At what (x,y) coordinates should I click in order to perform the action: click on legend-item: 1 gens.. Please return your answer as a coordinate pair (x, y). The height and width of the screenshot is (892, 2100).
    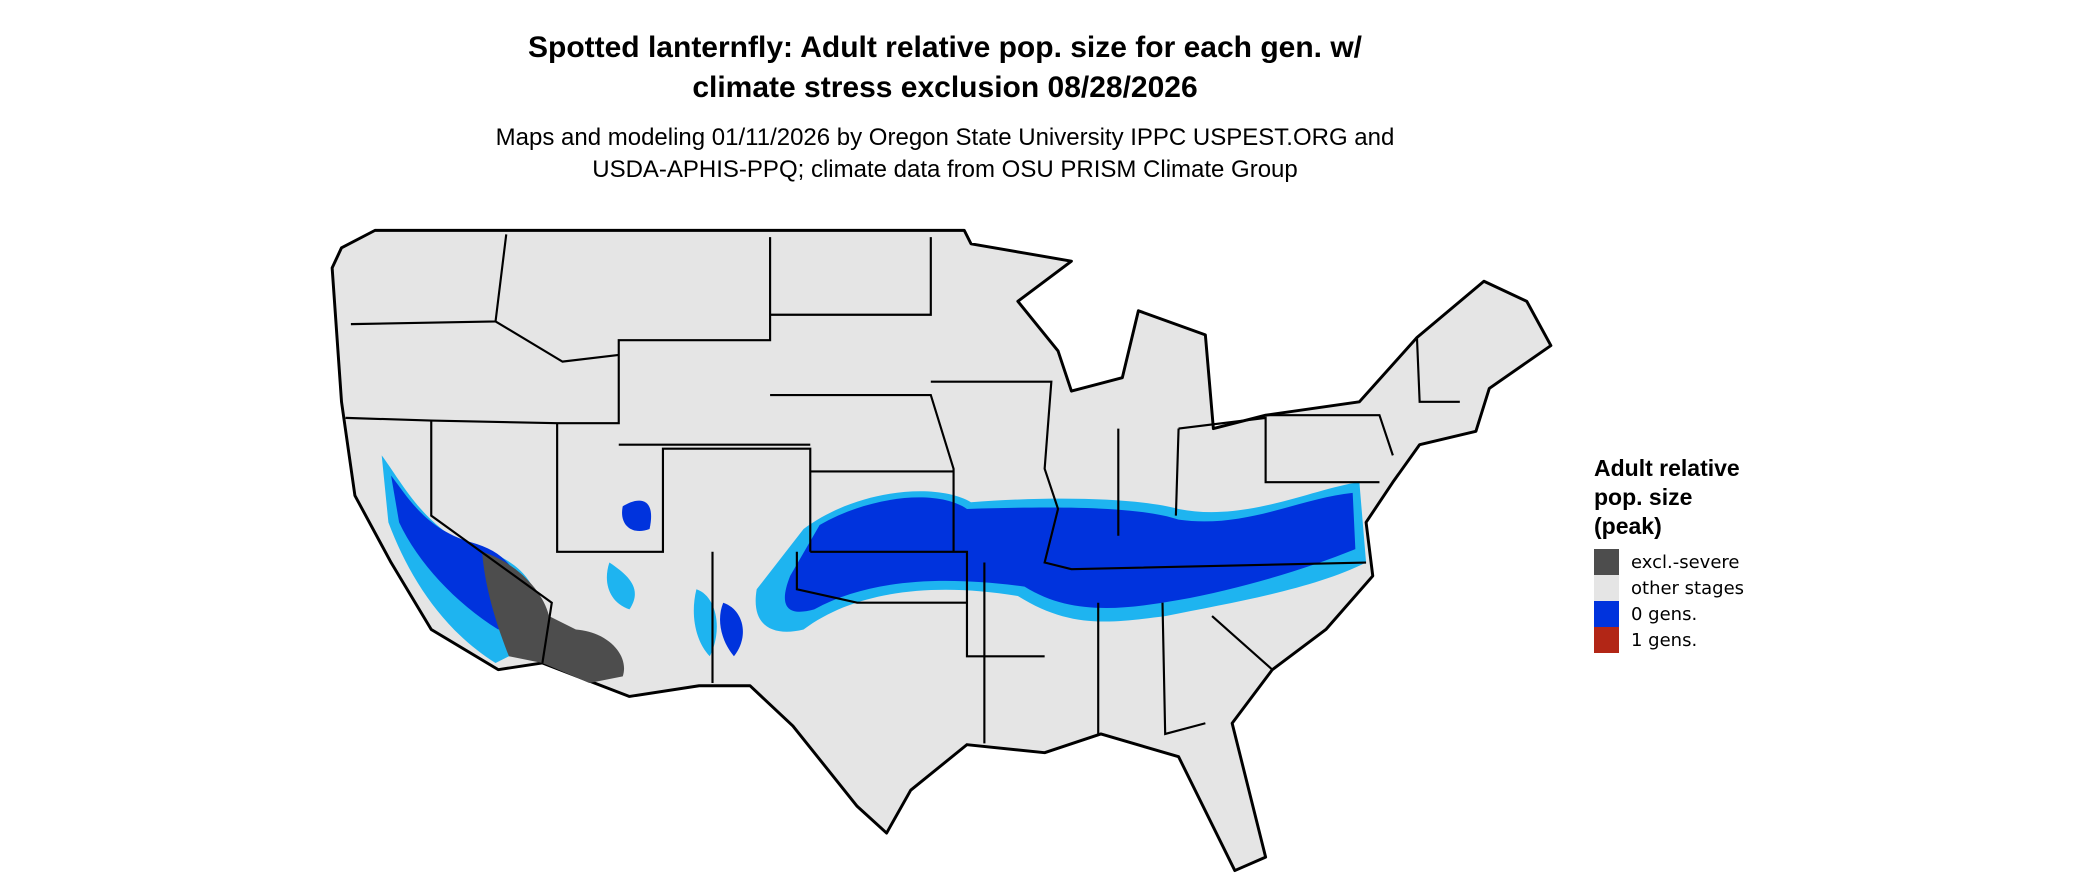
    Looking at the image, I should click on (1669, 640).